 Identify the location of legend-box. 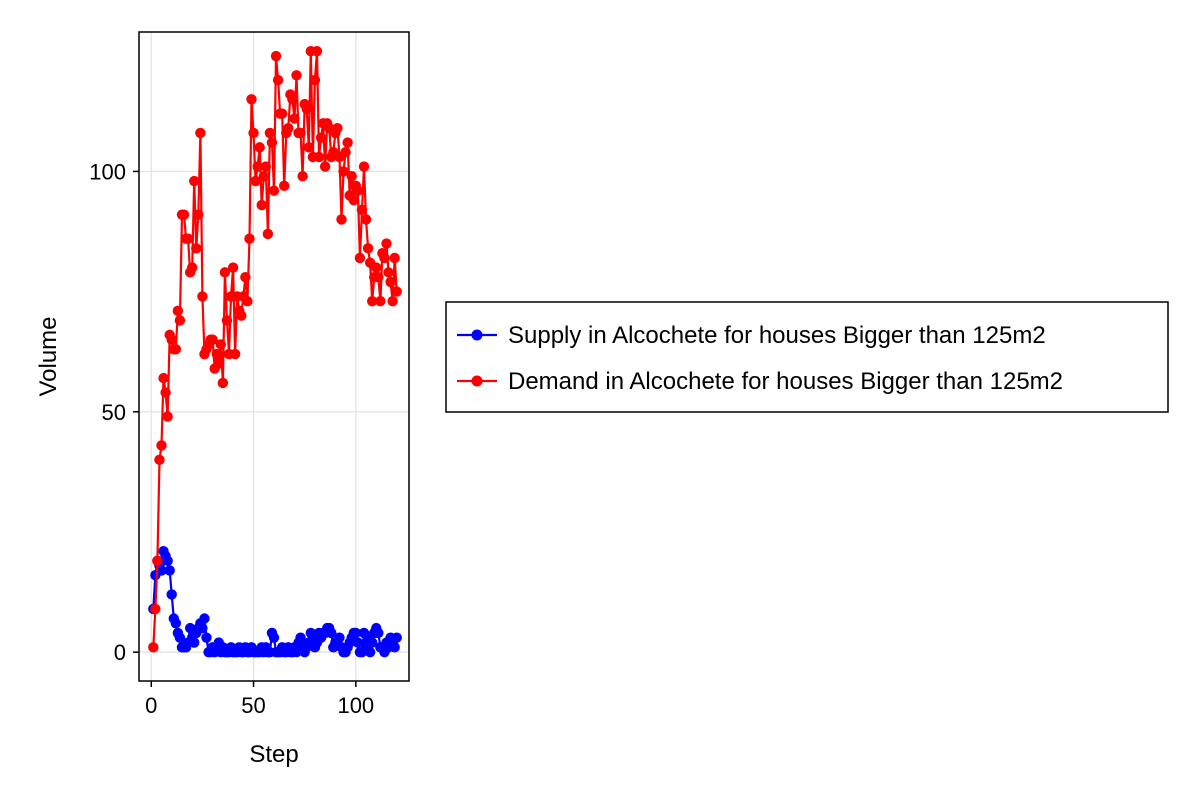
(807, 357).